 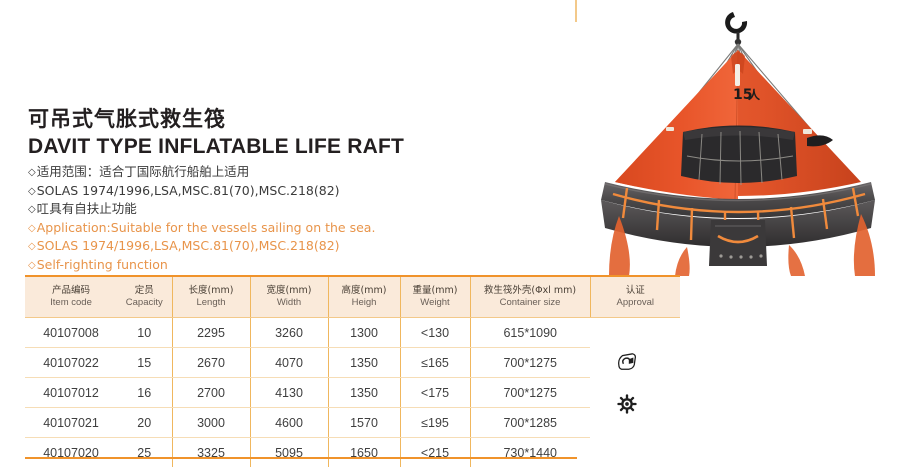 I want to click on cell-height: 1570, so click(x=363, y=422).